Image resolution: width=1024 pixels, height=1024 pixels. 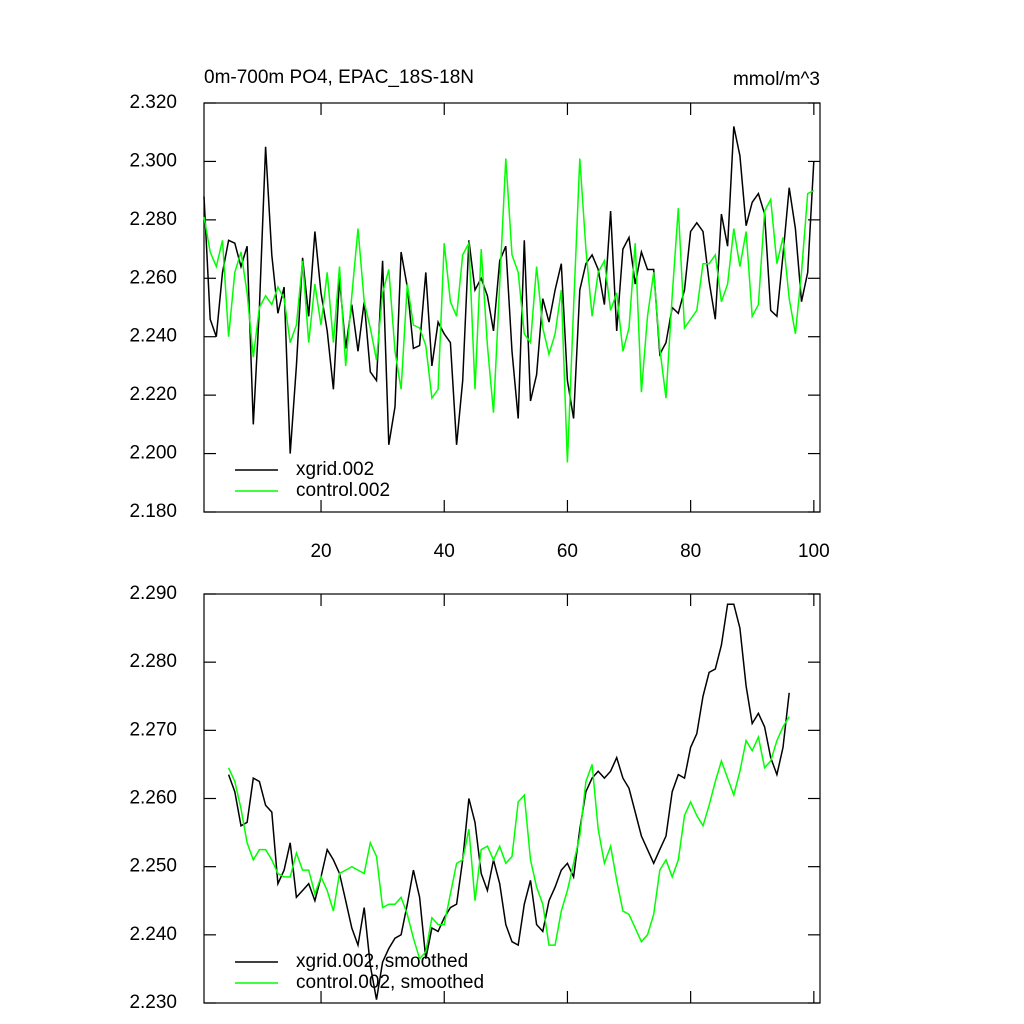 I want to click on data-line, so click(x=508, y=838).